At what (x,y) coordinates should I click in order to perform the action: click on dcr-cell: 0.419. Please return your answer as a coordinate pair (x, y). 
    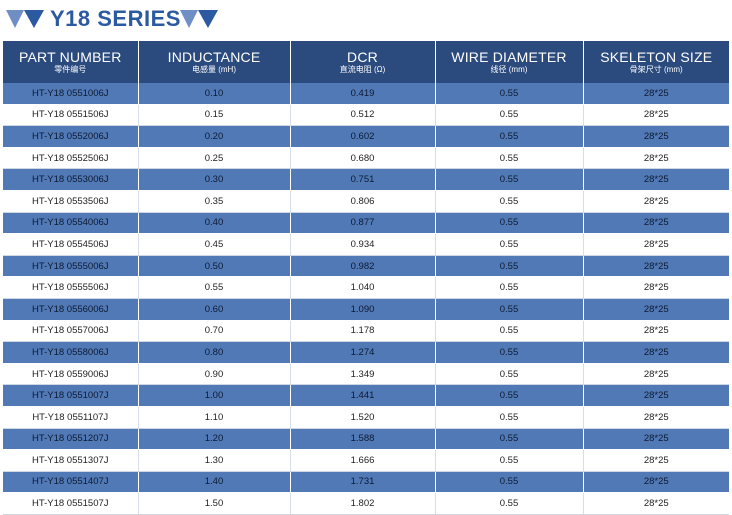
    Looking at the image, I should click on (363, 94).